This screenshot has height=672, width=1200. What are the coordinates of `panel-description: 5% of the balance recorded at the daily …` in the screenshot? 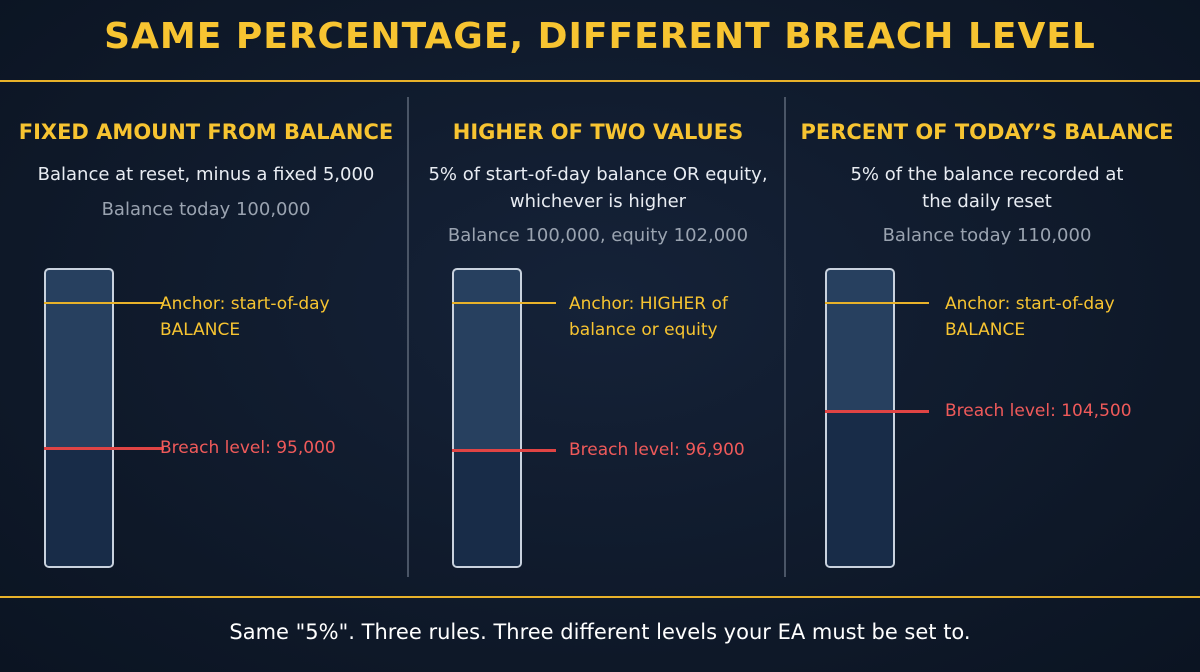 It's located at (987, 188).